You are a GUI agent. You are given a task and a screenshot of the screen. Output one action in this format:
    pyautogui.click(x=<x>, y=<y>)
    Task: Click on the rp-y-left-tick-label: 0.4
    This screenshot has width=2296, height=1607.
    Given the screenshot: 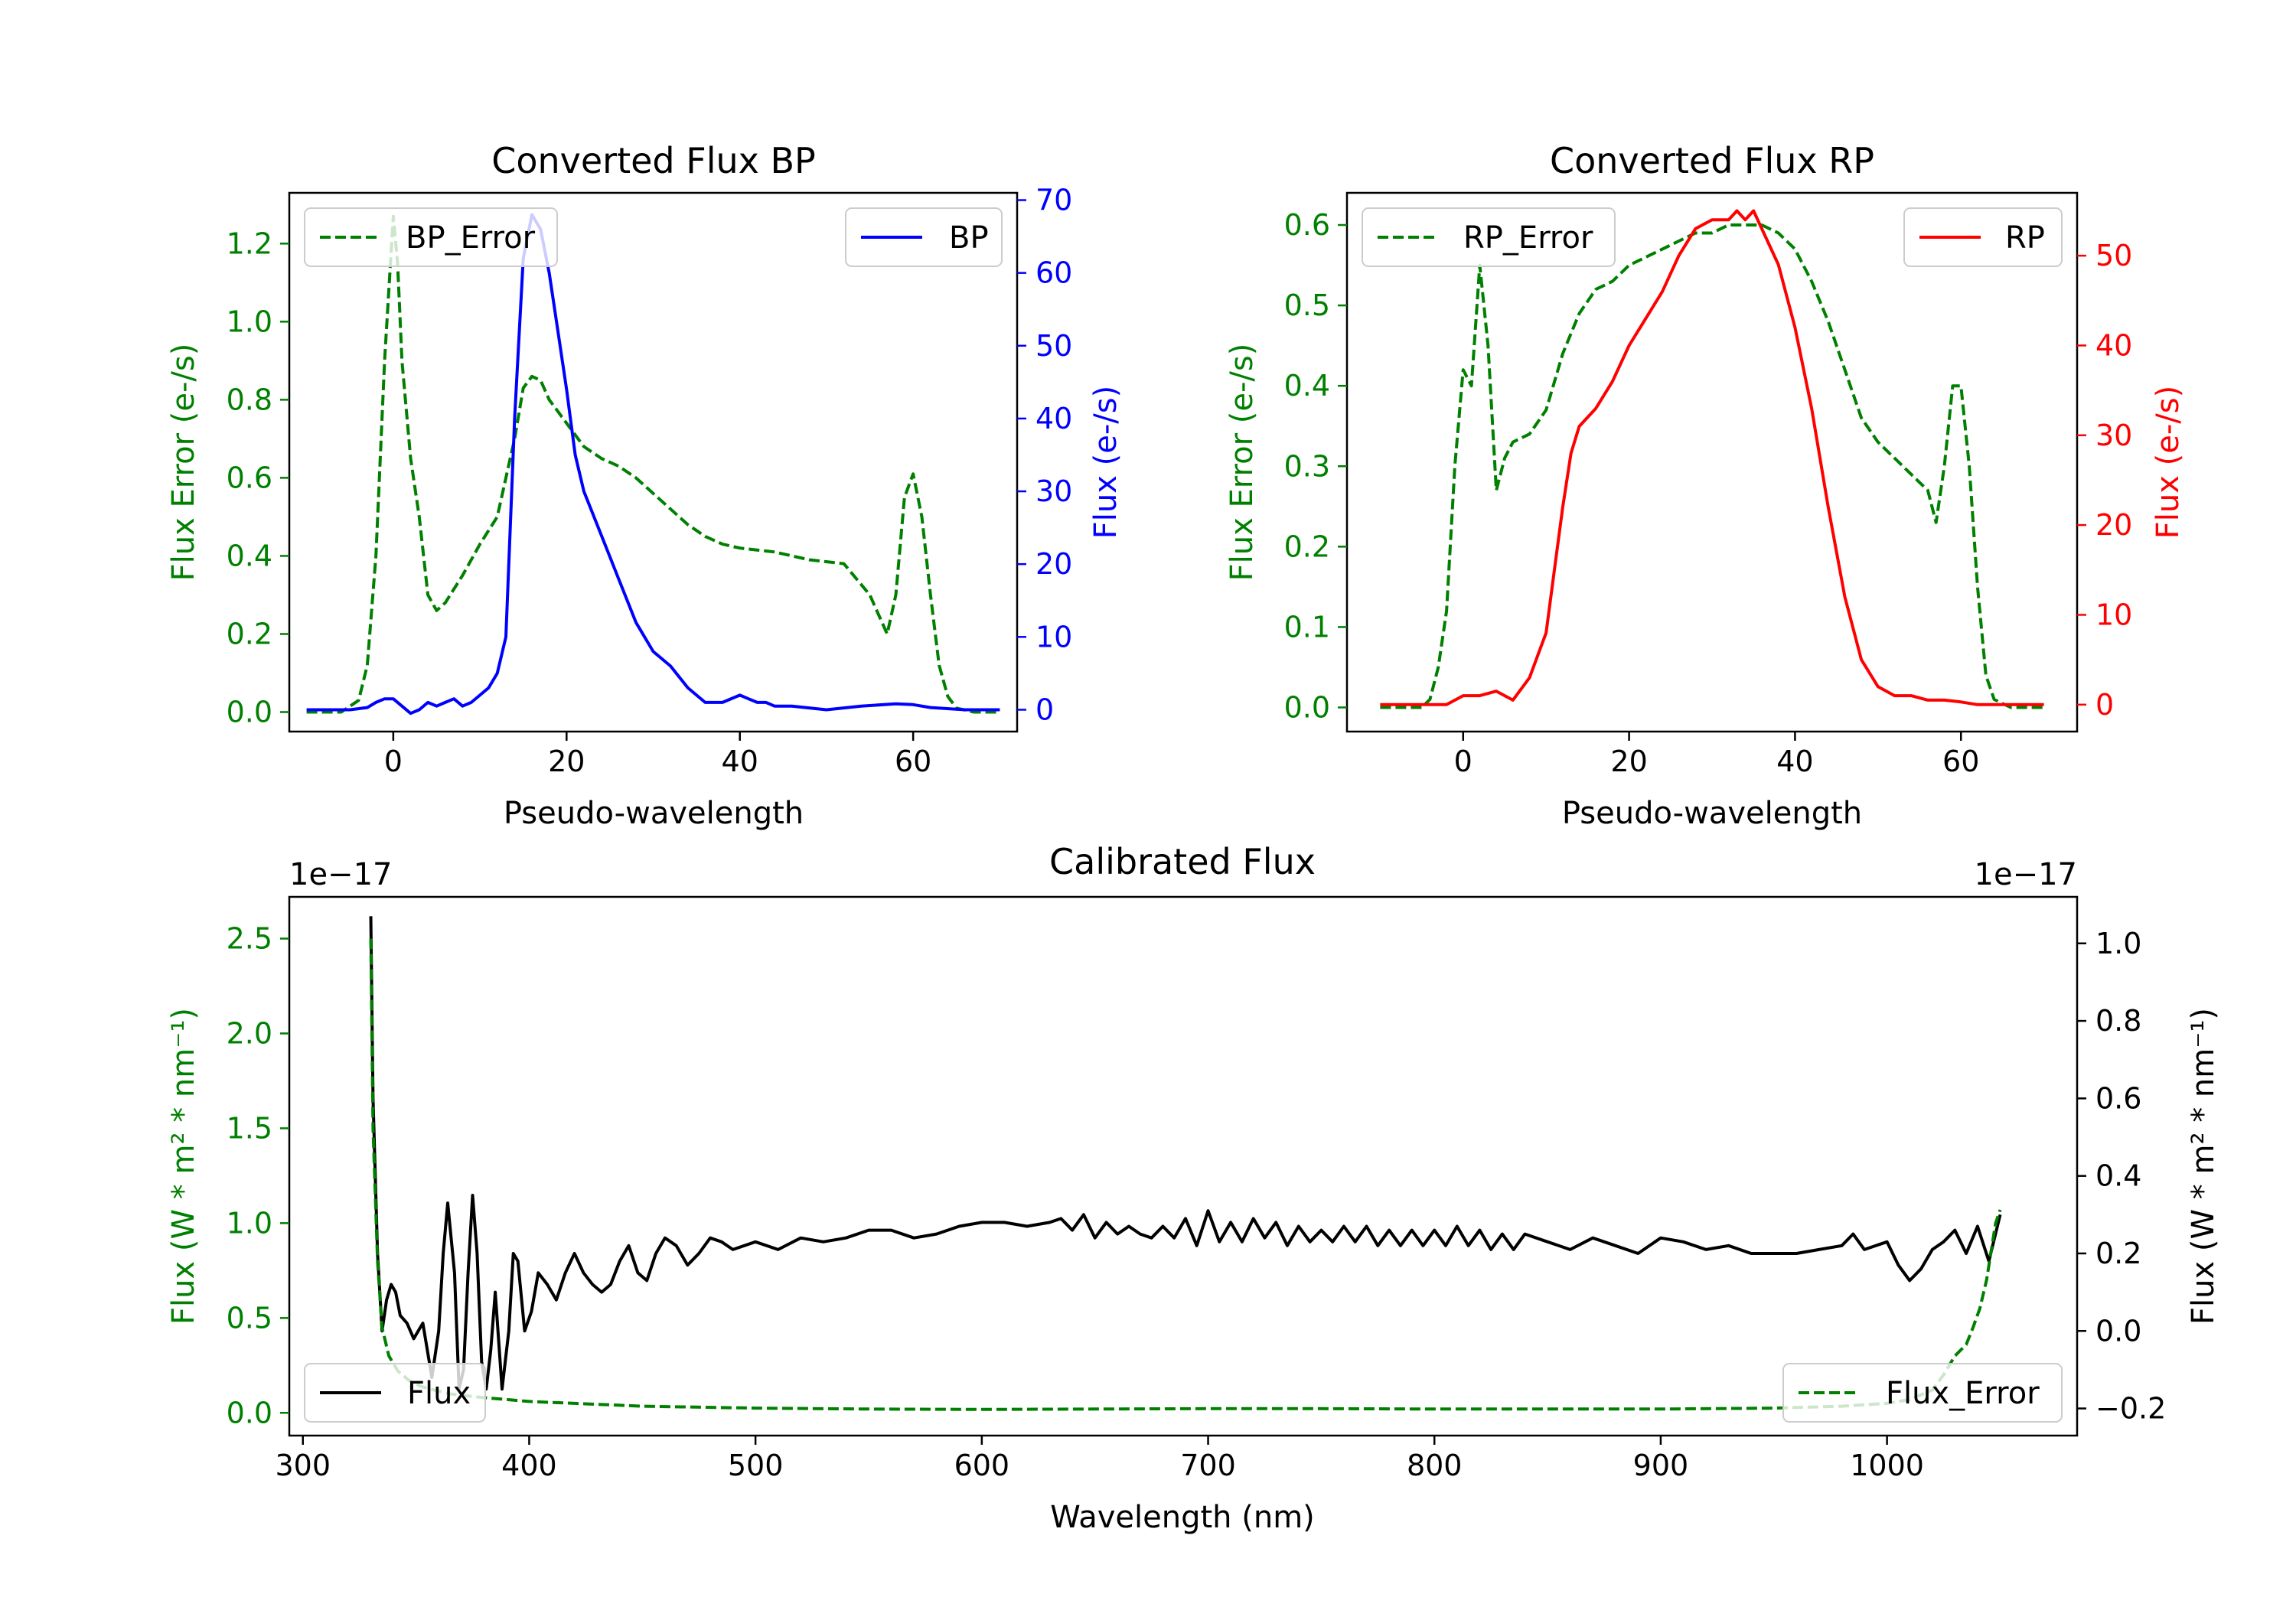 What is the action you would take?
    pyautogui.click(x=1307, y=386)
    